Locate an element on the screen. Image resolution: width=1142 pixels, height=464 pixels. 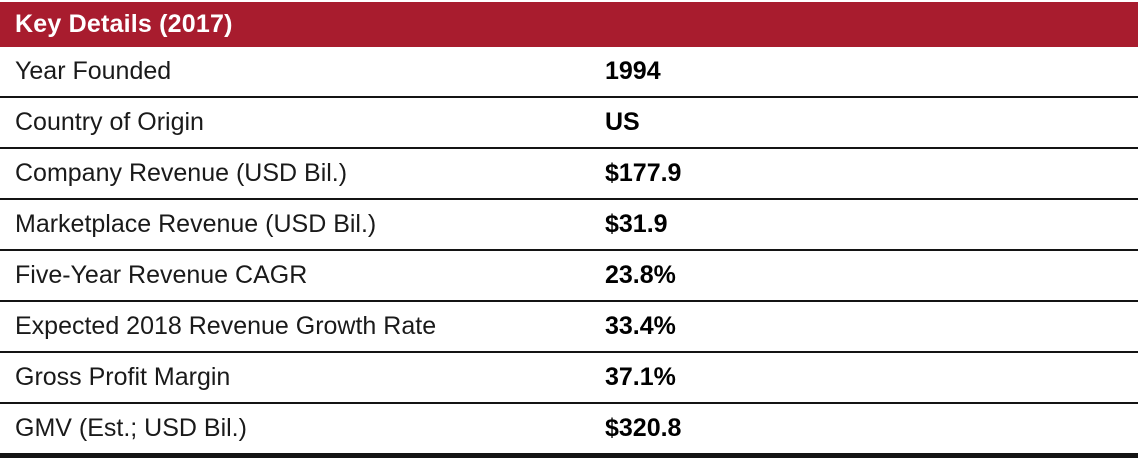
table-row: GMV (Est.; USD Bil.) $320.8 is located at coordinates (569, 428).